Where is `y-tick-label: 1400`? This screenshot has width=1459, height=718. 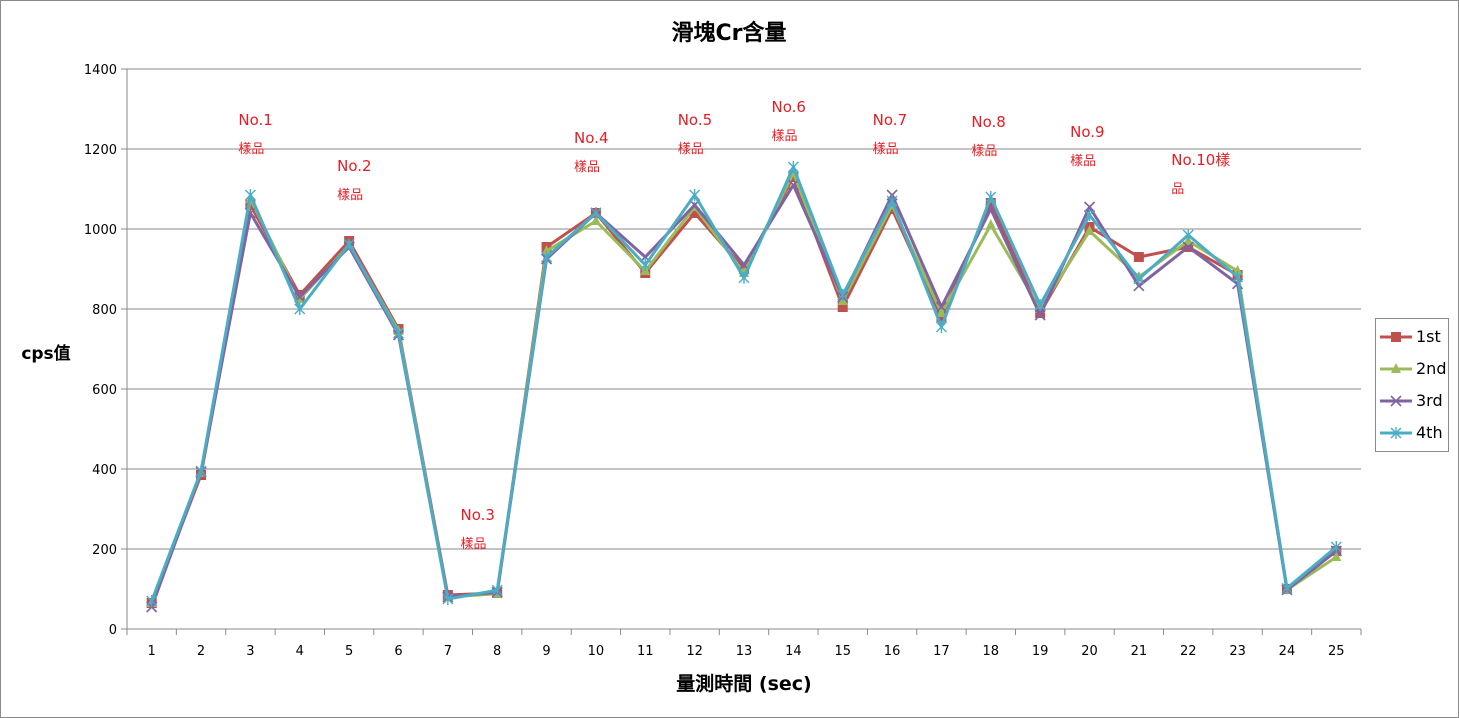
y-tick-label: 1400 is located at coordinates (100, 70).